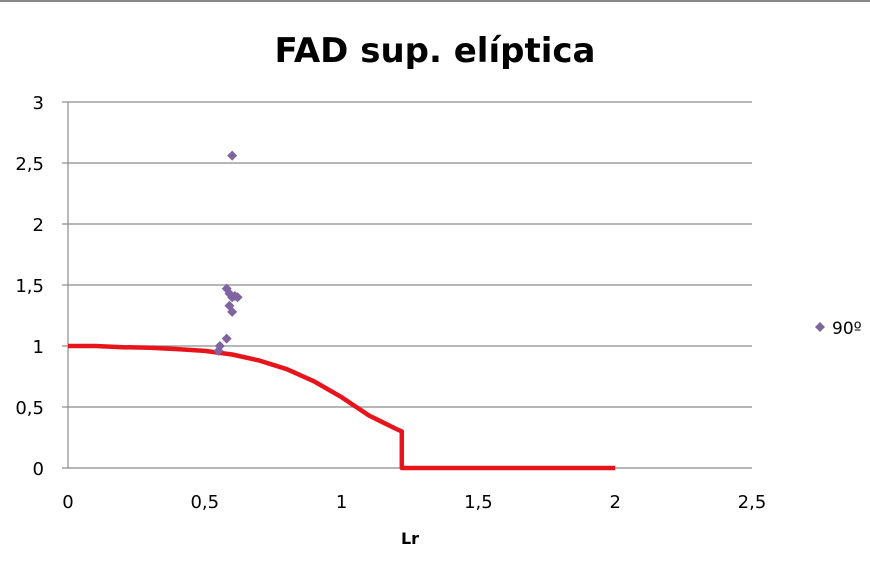 Image resolution: width=870 pixels, height=576 pixels. Describe the element at coordinates (204, 502) in the screenshot. I see `x-tick-label: 0,5` at that location.